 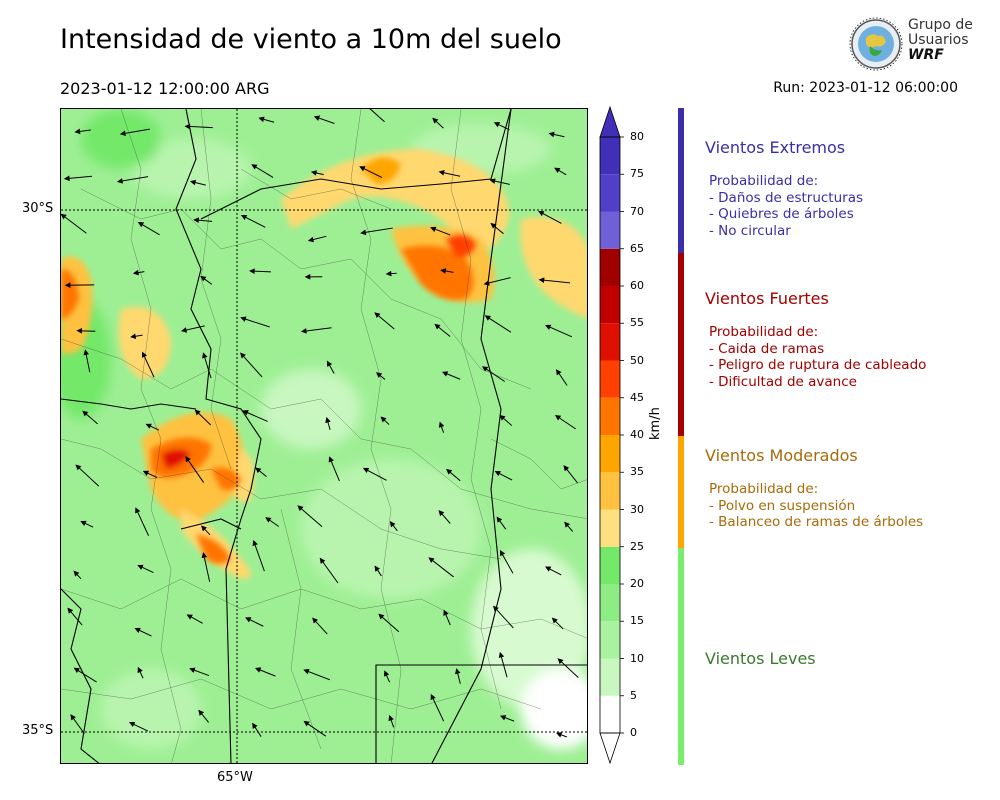 What do you see at coordinates (876, 44) in the screenshot?
I see `globe-logo-icon` at bounding box center [876, 44].